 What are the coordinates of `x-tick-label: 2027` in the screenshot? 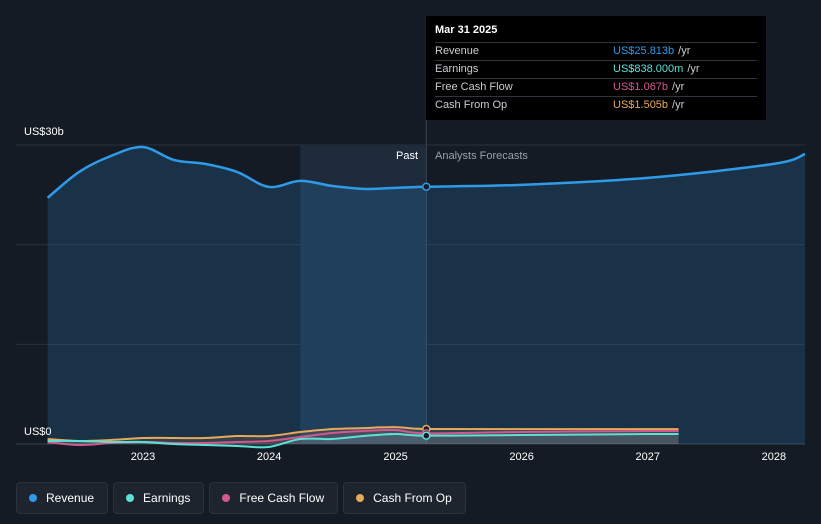 It's located at (648, 457).